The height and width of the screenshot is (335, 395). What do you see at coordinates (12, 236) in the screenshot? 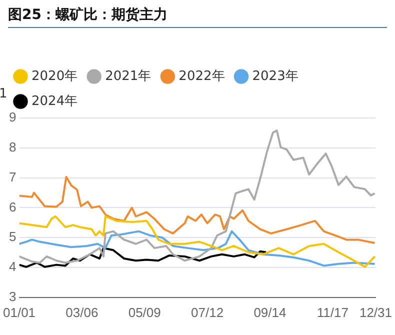
I see `y-tick-label: 5` at bounding box center [12, 236].